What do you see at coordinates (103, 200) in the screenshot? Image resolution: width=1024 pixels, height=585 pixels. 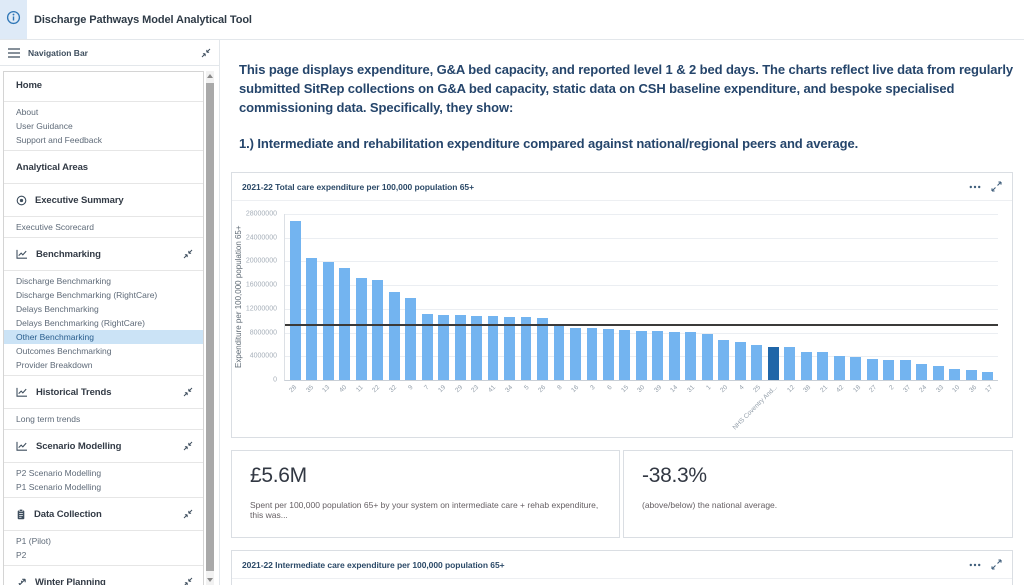 I see `sidebar-group-executive-summary: Executive Summary` at bounding box center [103, 200].